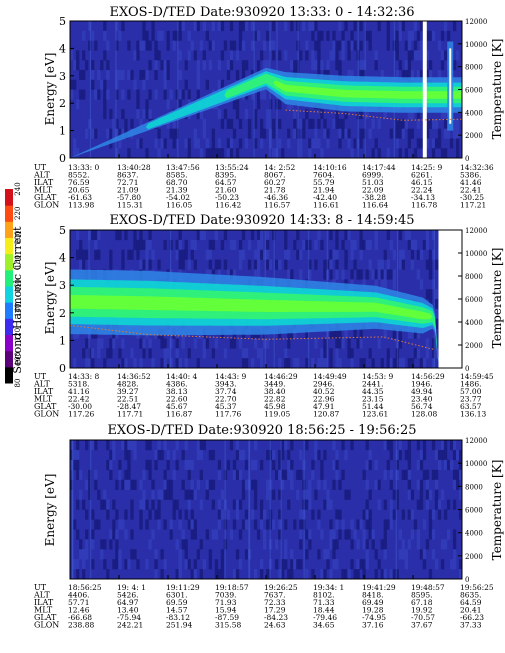  I want to click on ephemeris-value: 13:47:56, so click(183, 167).